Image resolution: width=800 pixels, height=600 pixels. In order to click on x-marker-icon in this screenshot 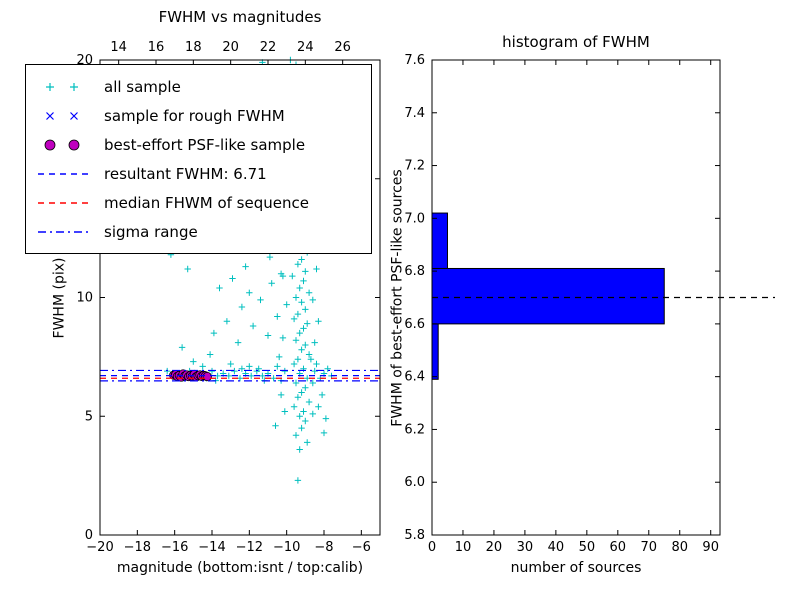, I will do `click(65, 116)`.